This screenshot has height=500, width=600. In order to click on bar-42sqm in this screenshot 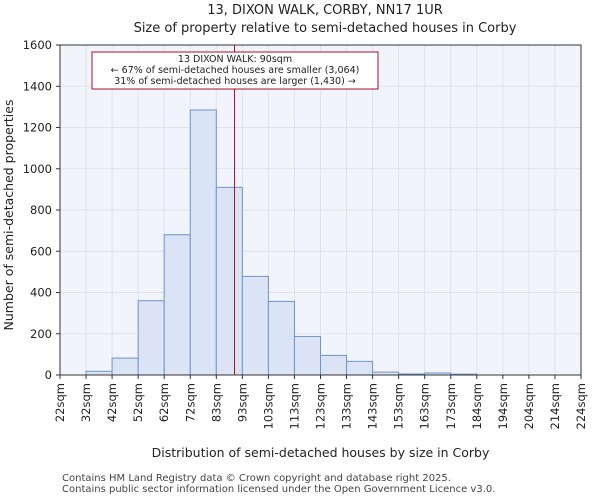, I will do `click(125, 366)`.